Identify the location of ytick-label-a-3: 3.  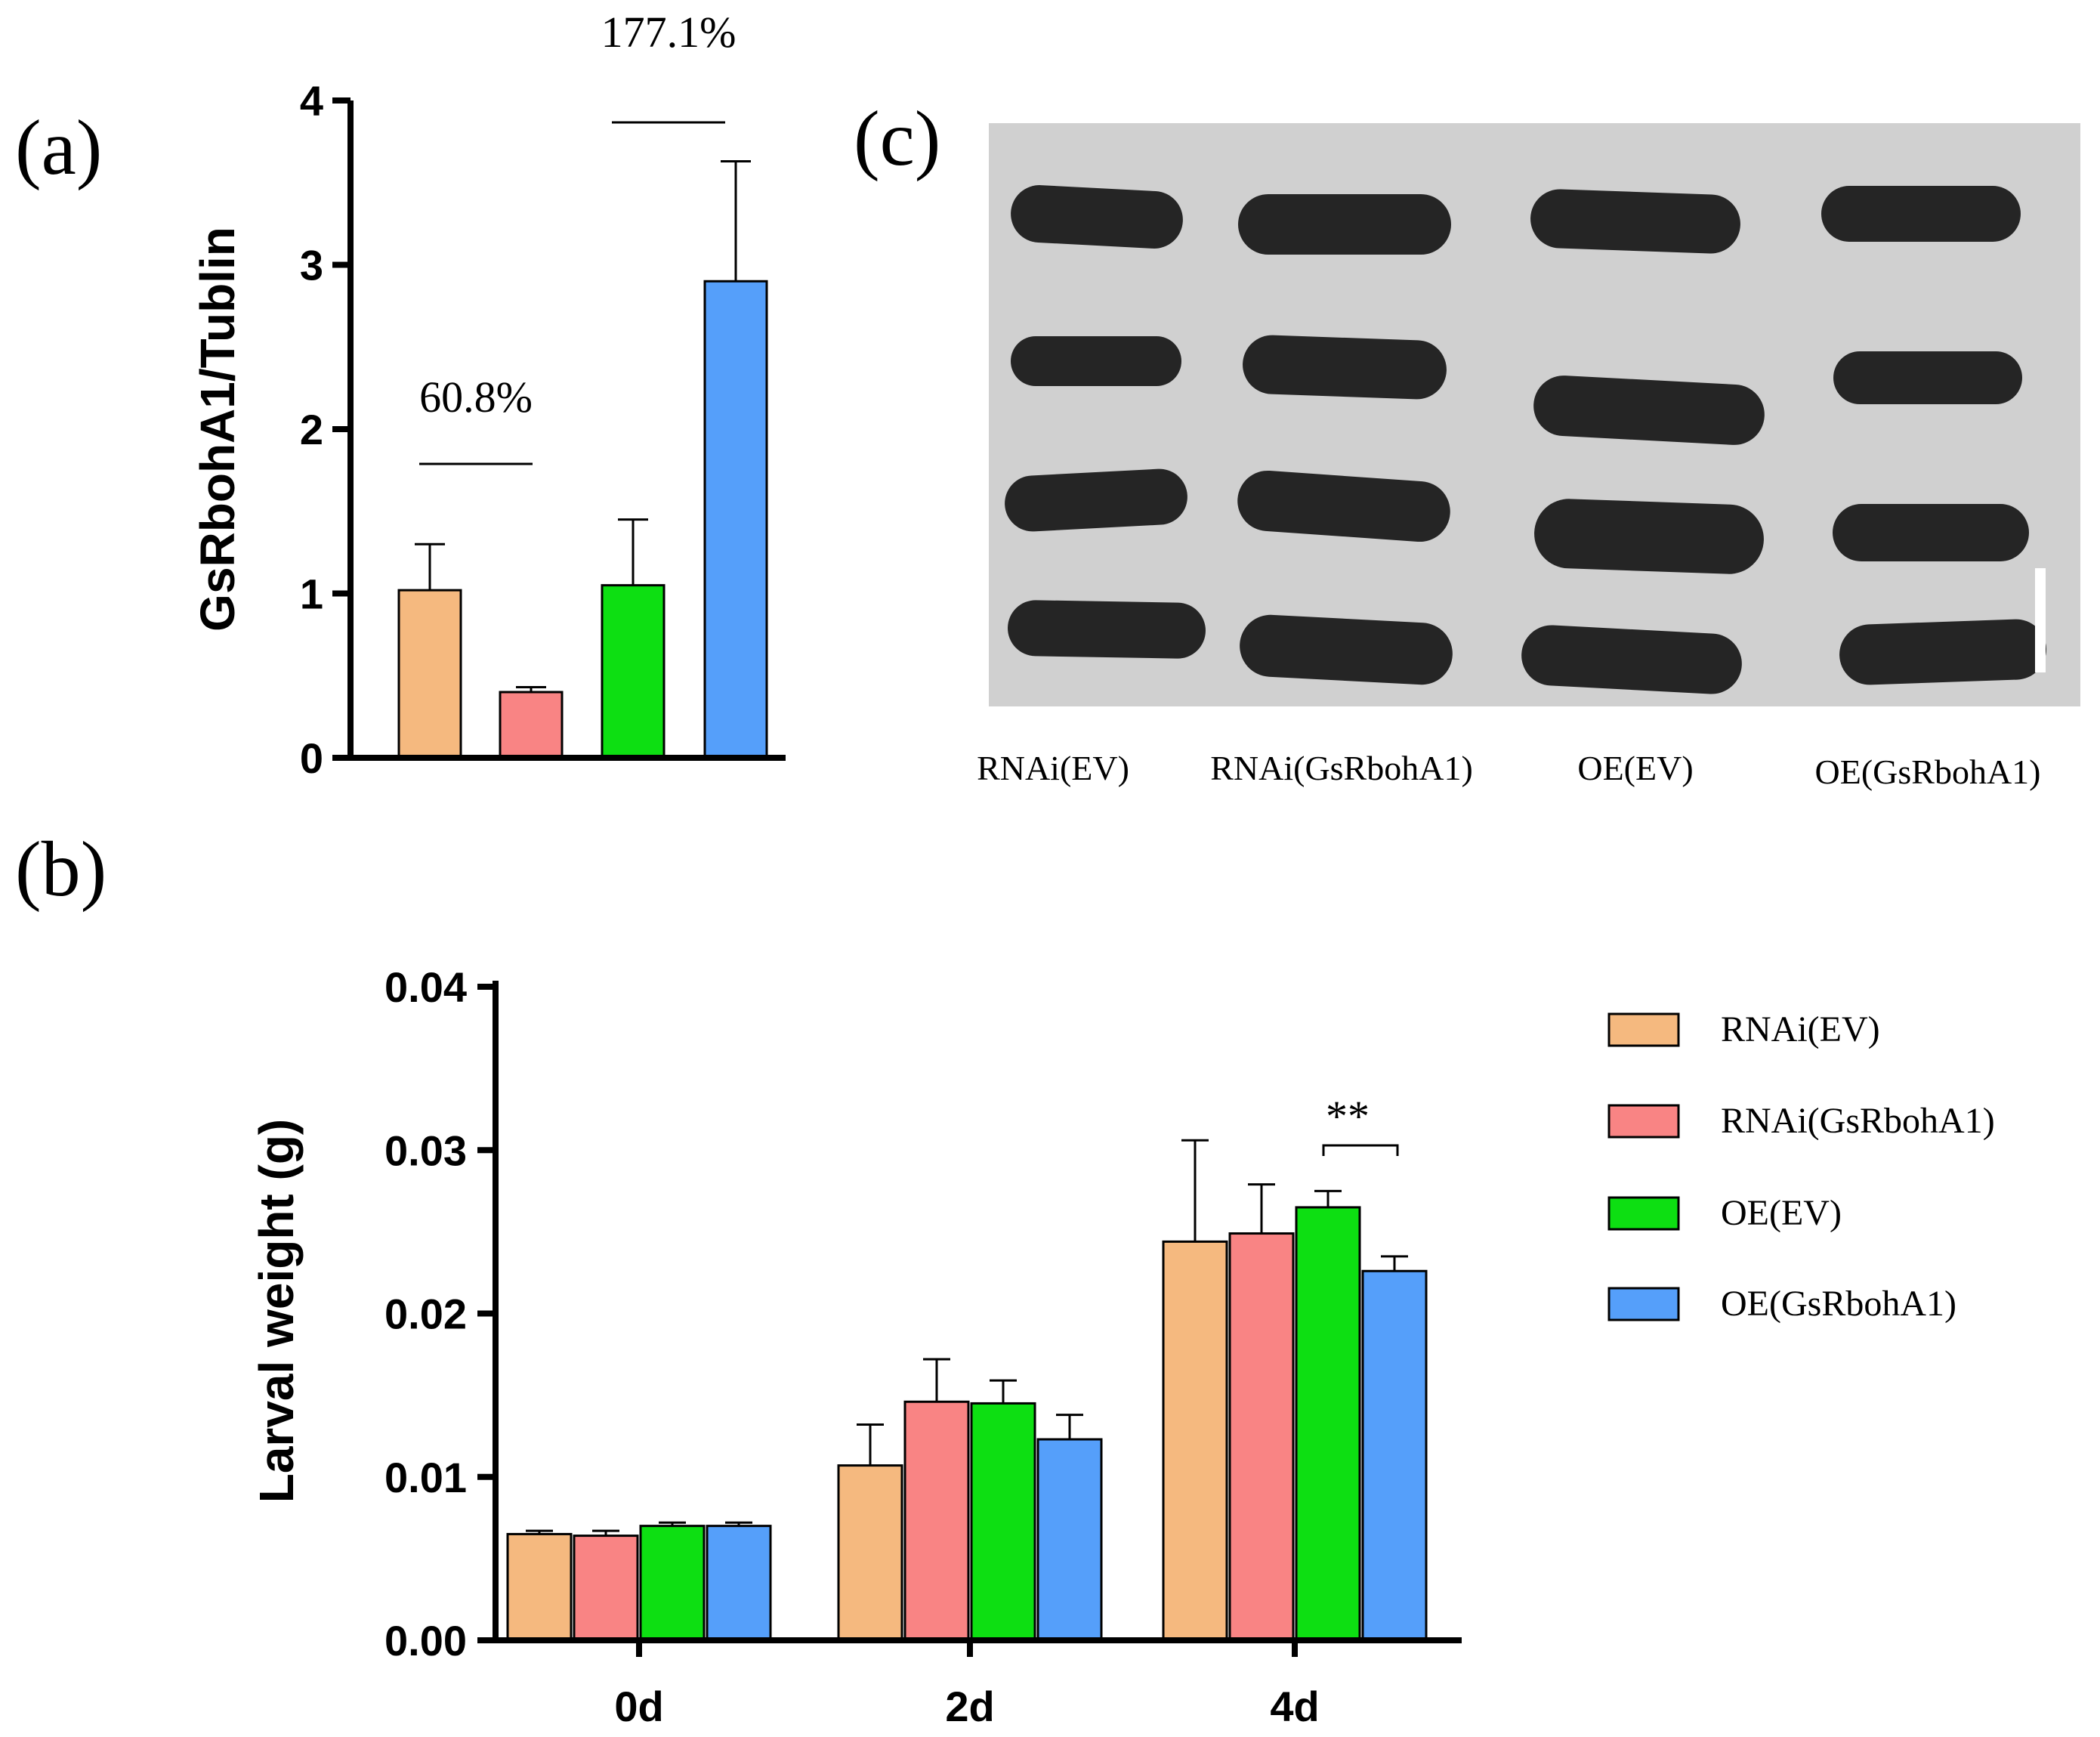
(311, 265).